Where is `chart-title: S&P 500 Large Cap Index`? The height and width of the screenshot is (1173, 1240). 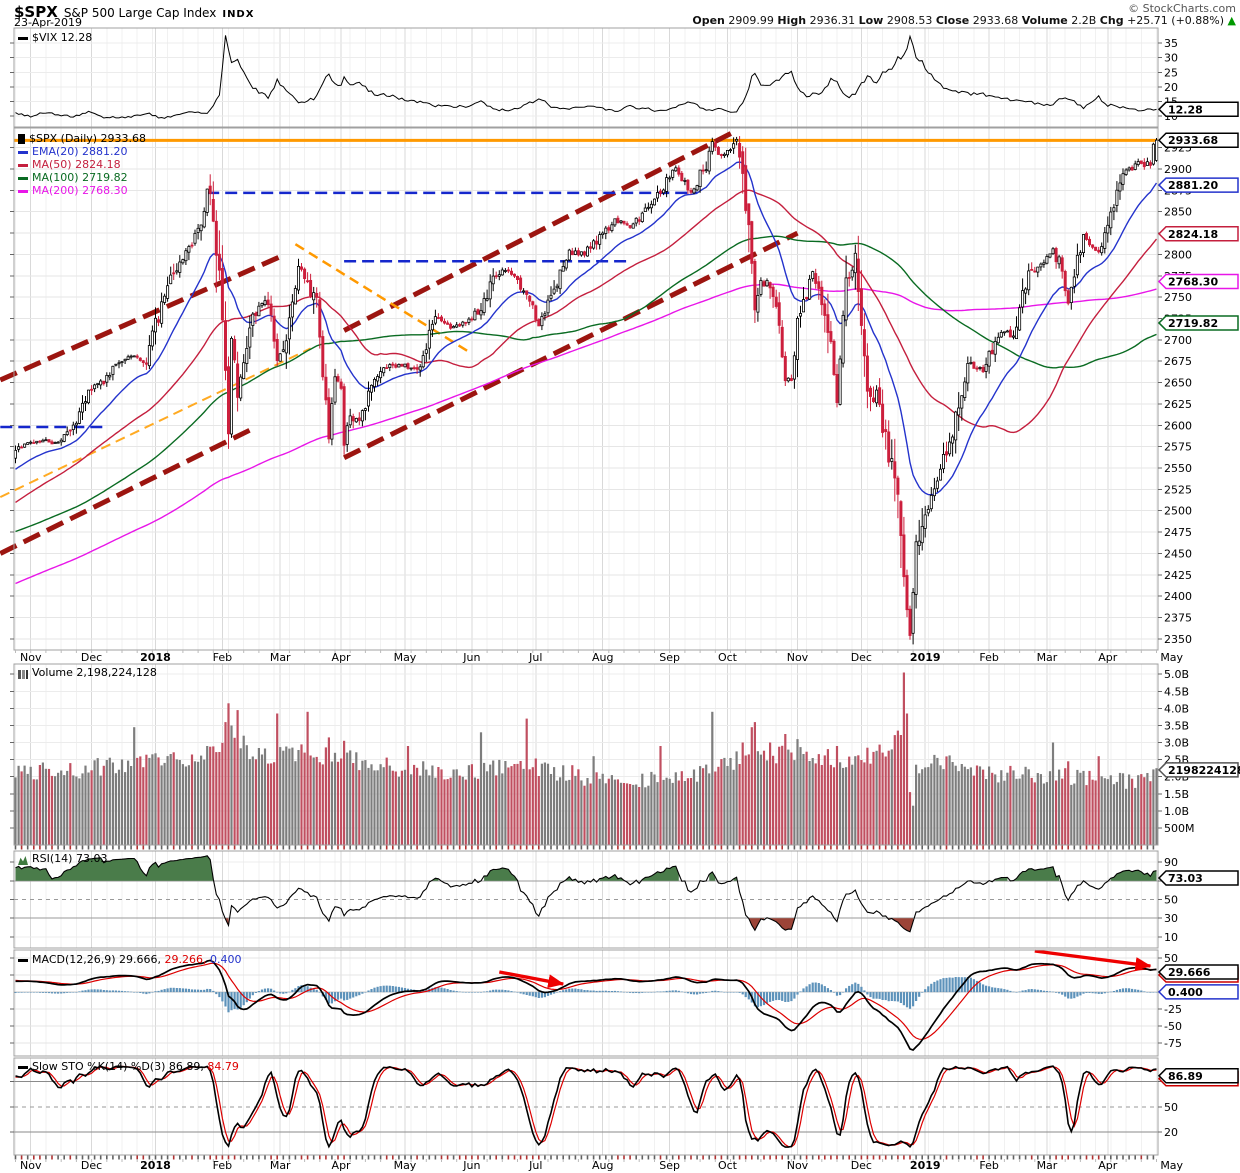 chart-title: S&P 500 Large Cap Index is located at coordinates (140, 13).